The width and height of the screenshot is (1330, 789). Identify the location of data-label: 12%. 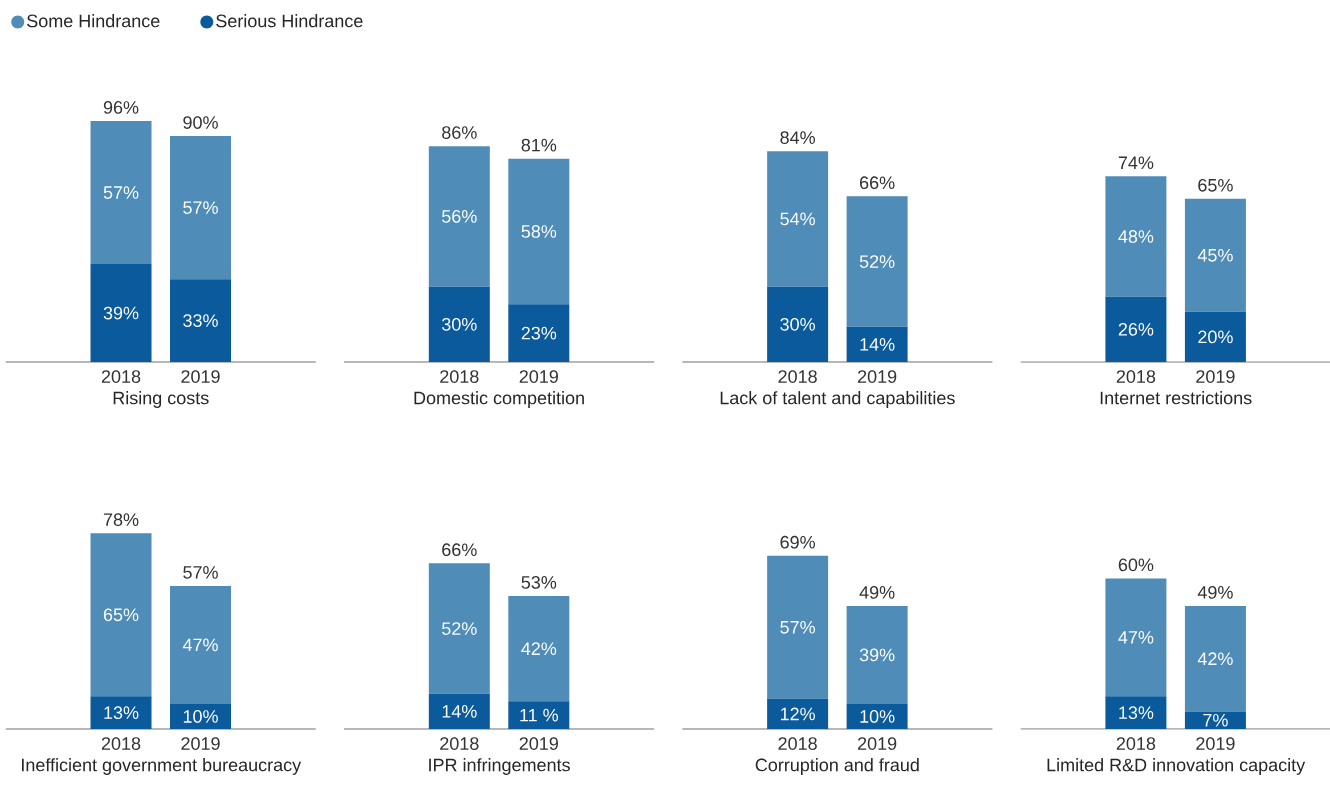
(797, 714).